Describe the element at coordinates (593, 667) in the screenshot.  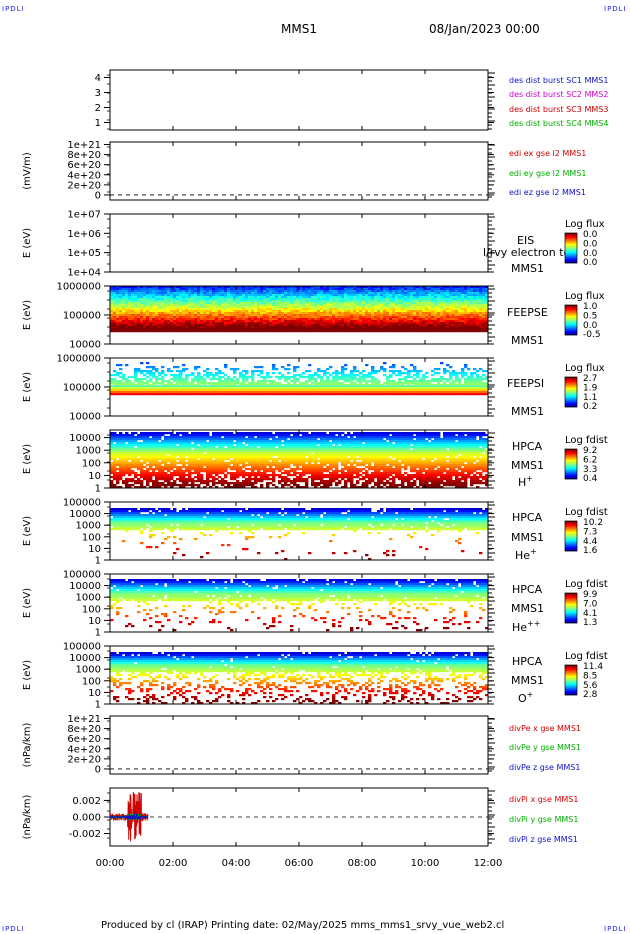
I see `colorbar-label: 11.4` at that location.